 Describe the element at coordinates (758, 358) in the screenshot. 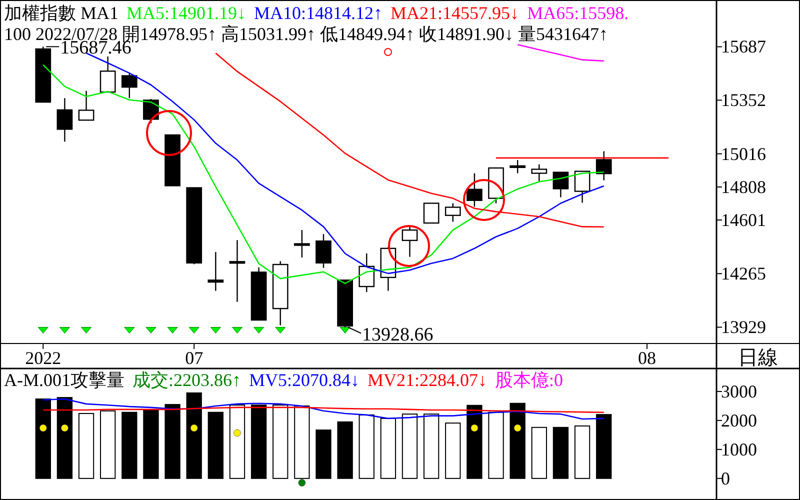

I see `x-axis-title: 日線` at that location.